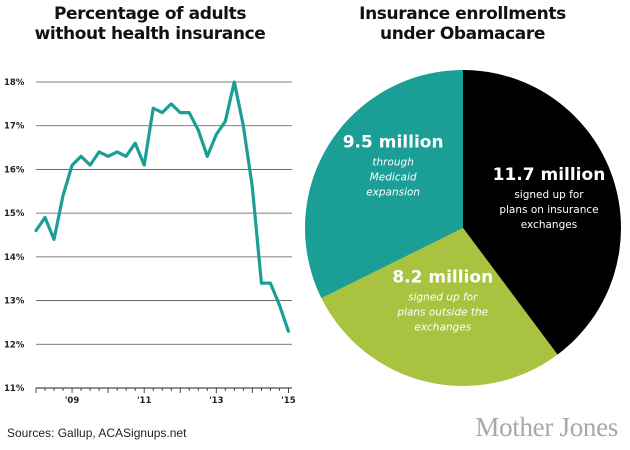 The height and width of the screenshot is (450, 630). Describe the element at coordinates (393, 163) in the screenshot. I see `pie-description-line: through` at that location.